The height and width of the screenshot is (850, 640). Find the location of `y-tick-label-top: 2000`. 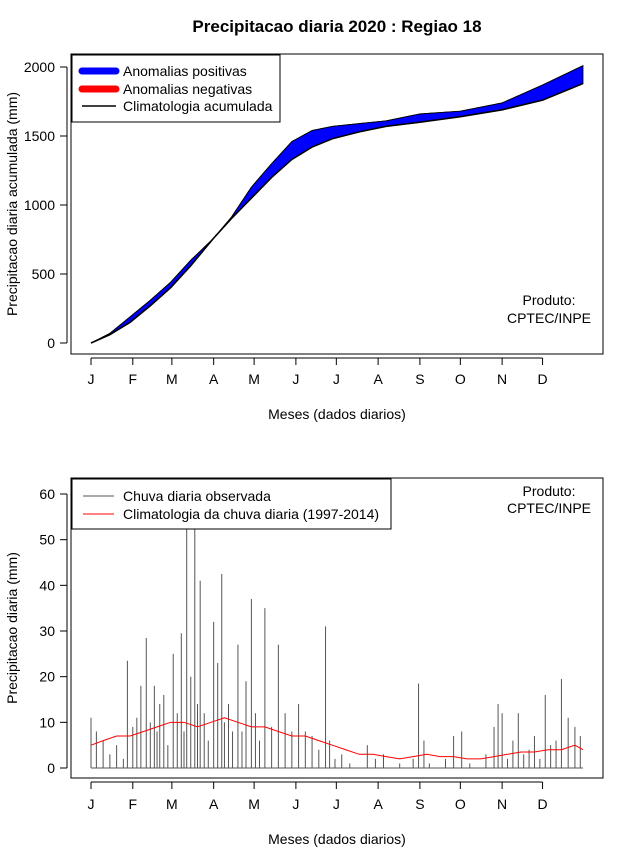

y-tick-label-top: 2000 is located at coordinates (39, 67).